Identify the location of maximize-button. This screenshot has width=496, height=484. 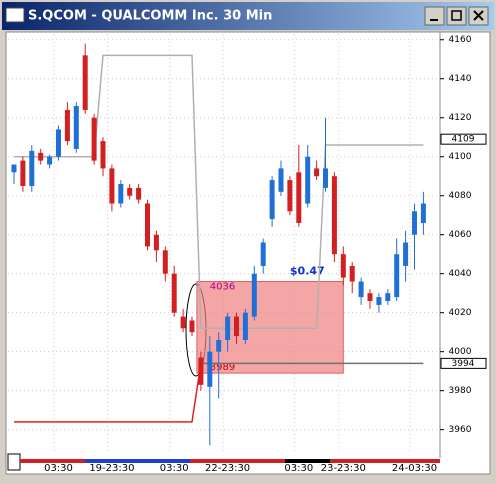
(456, 16).